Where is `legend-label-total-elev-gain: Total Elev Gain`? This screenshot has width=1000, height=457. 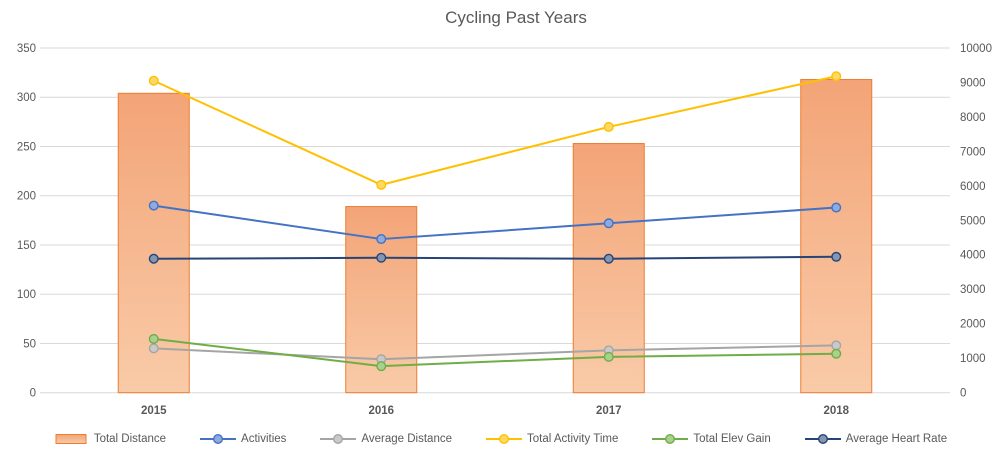 legend-label-total-elev-gain: Total Elev Gain is located at coordinates (732, 439).